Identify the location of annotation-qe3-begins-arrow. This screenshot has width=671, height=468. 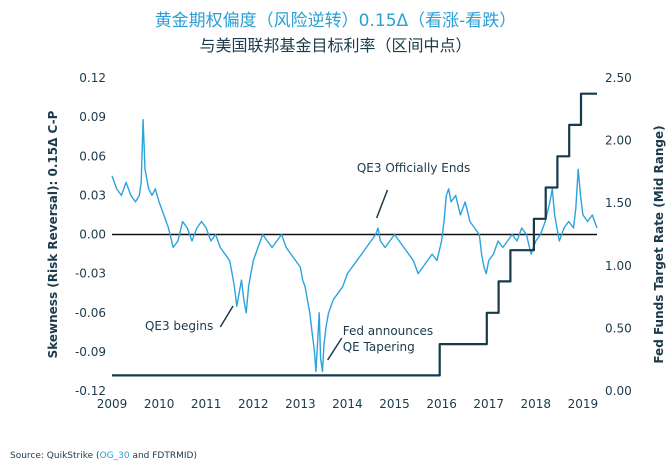
(226, 316).